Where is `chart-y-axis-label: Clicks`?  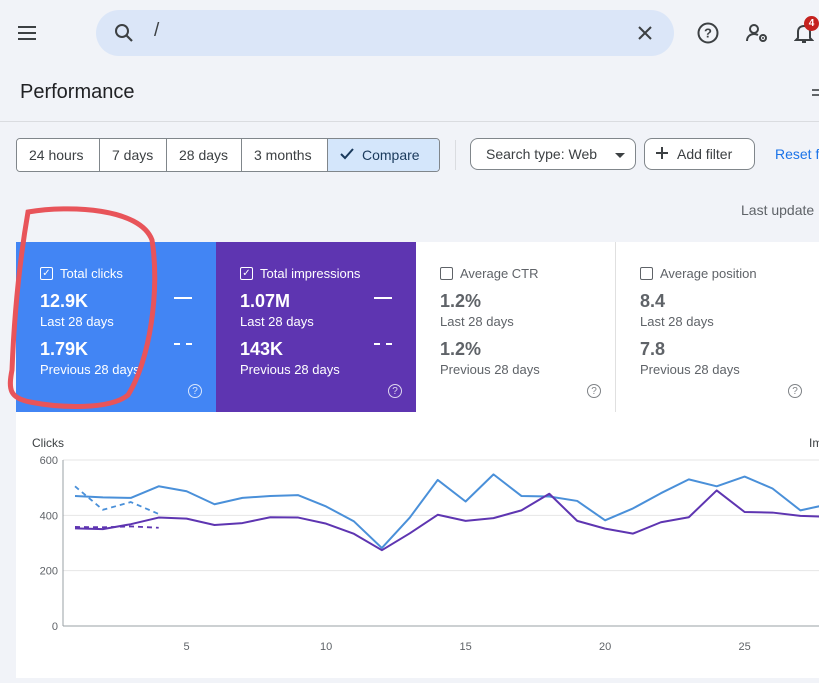 chart-y-axis-label: Clicks is located at coordinates (48, 443).